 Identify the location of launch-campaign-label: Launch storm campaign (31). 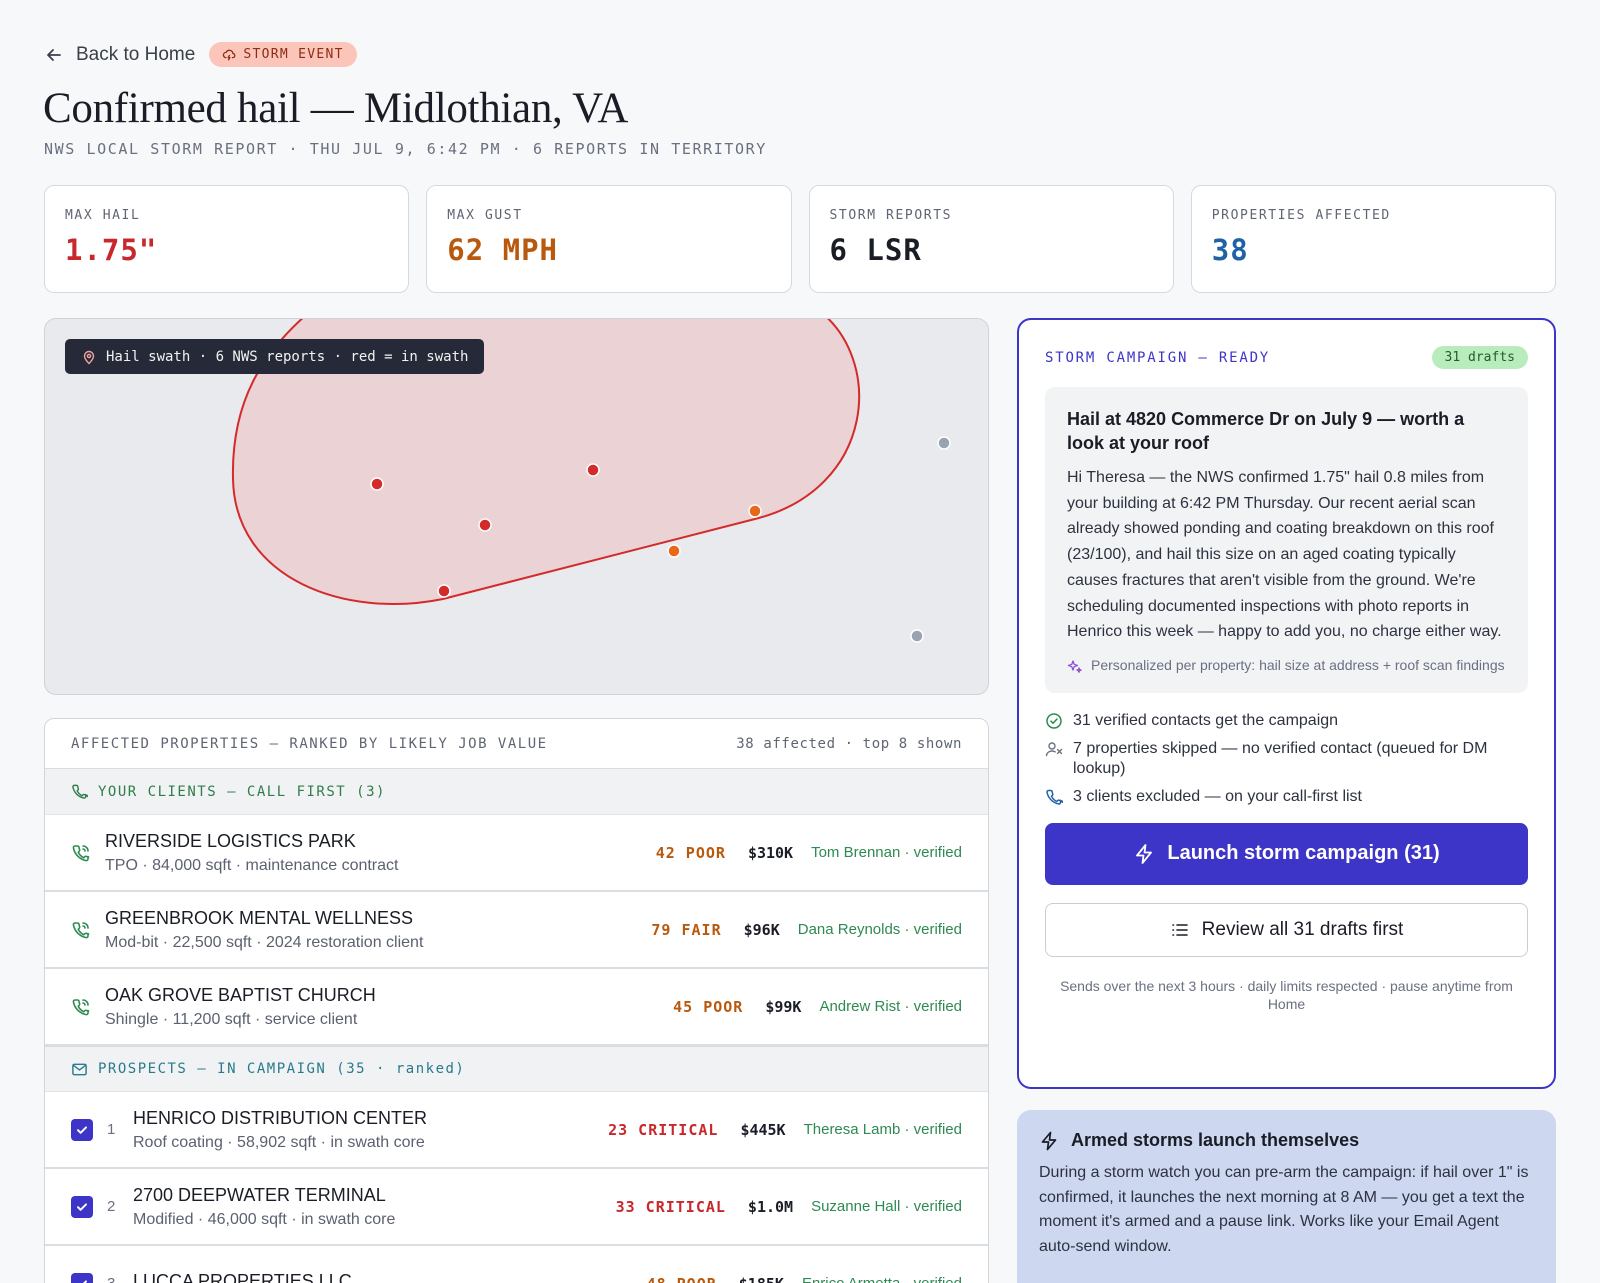
(1303, 853).